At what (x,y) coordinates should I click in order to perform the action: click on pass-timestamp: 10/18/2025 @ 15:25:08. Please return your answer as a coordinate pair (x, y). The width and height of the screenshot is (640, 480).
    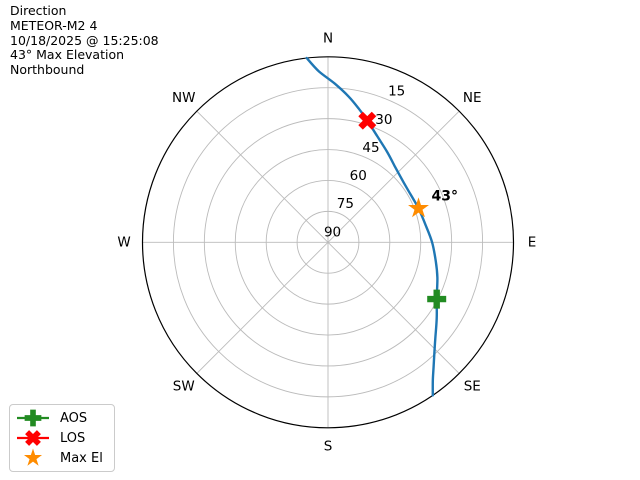
    Looking at the image, I should click on (84, 40).